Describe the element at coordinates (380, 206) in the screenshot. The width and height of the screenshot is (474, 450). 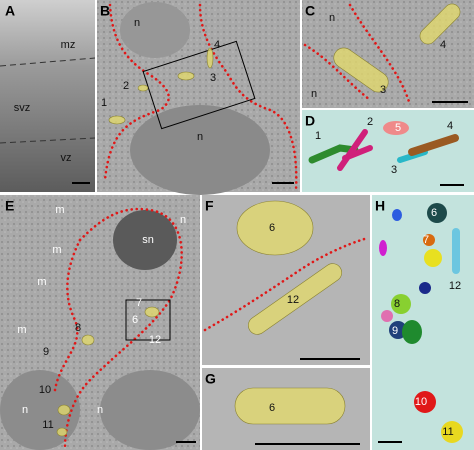
I see `panel-letter: H` at that location.